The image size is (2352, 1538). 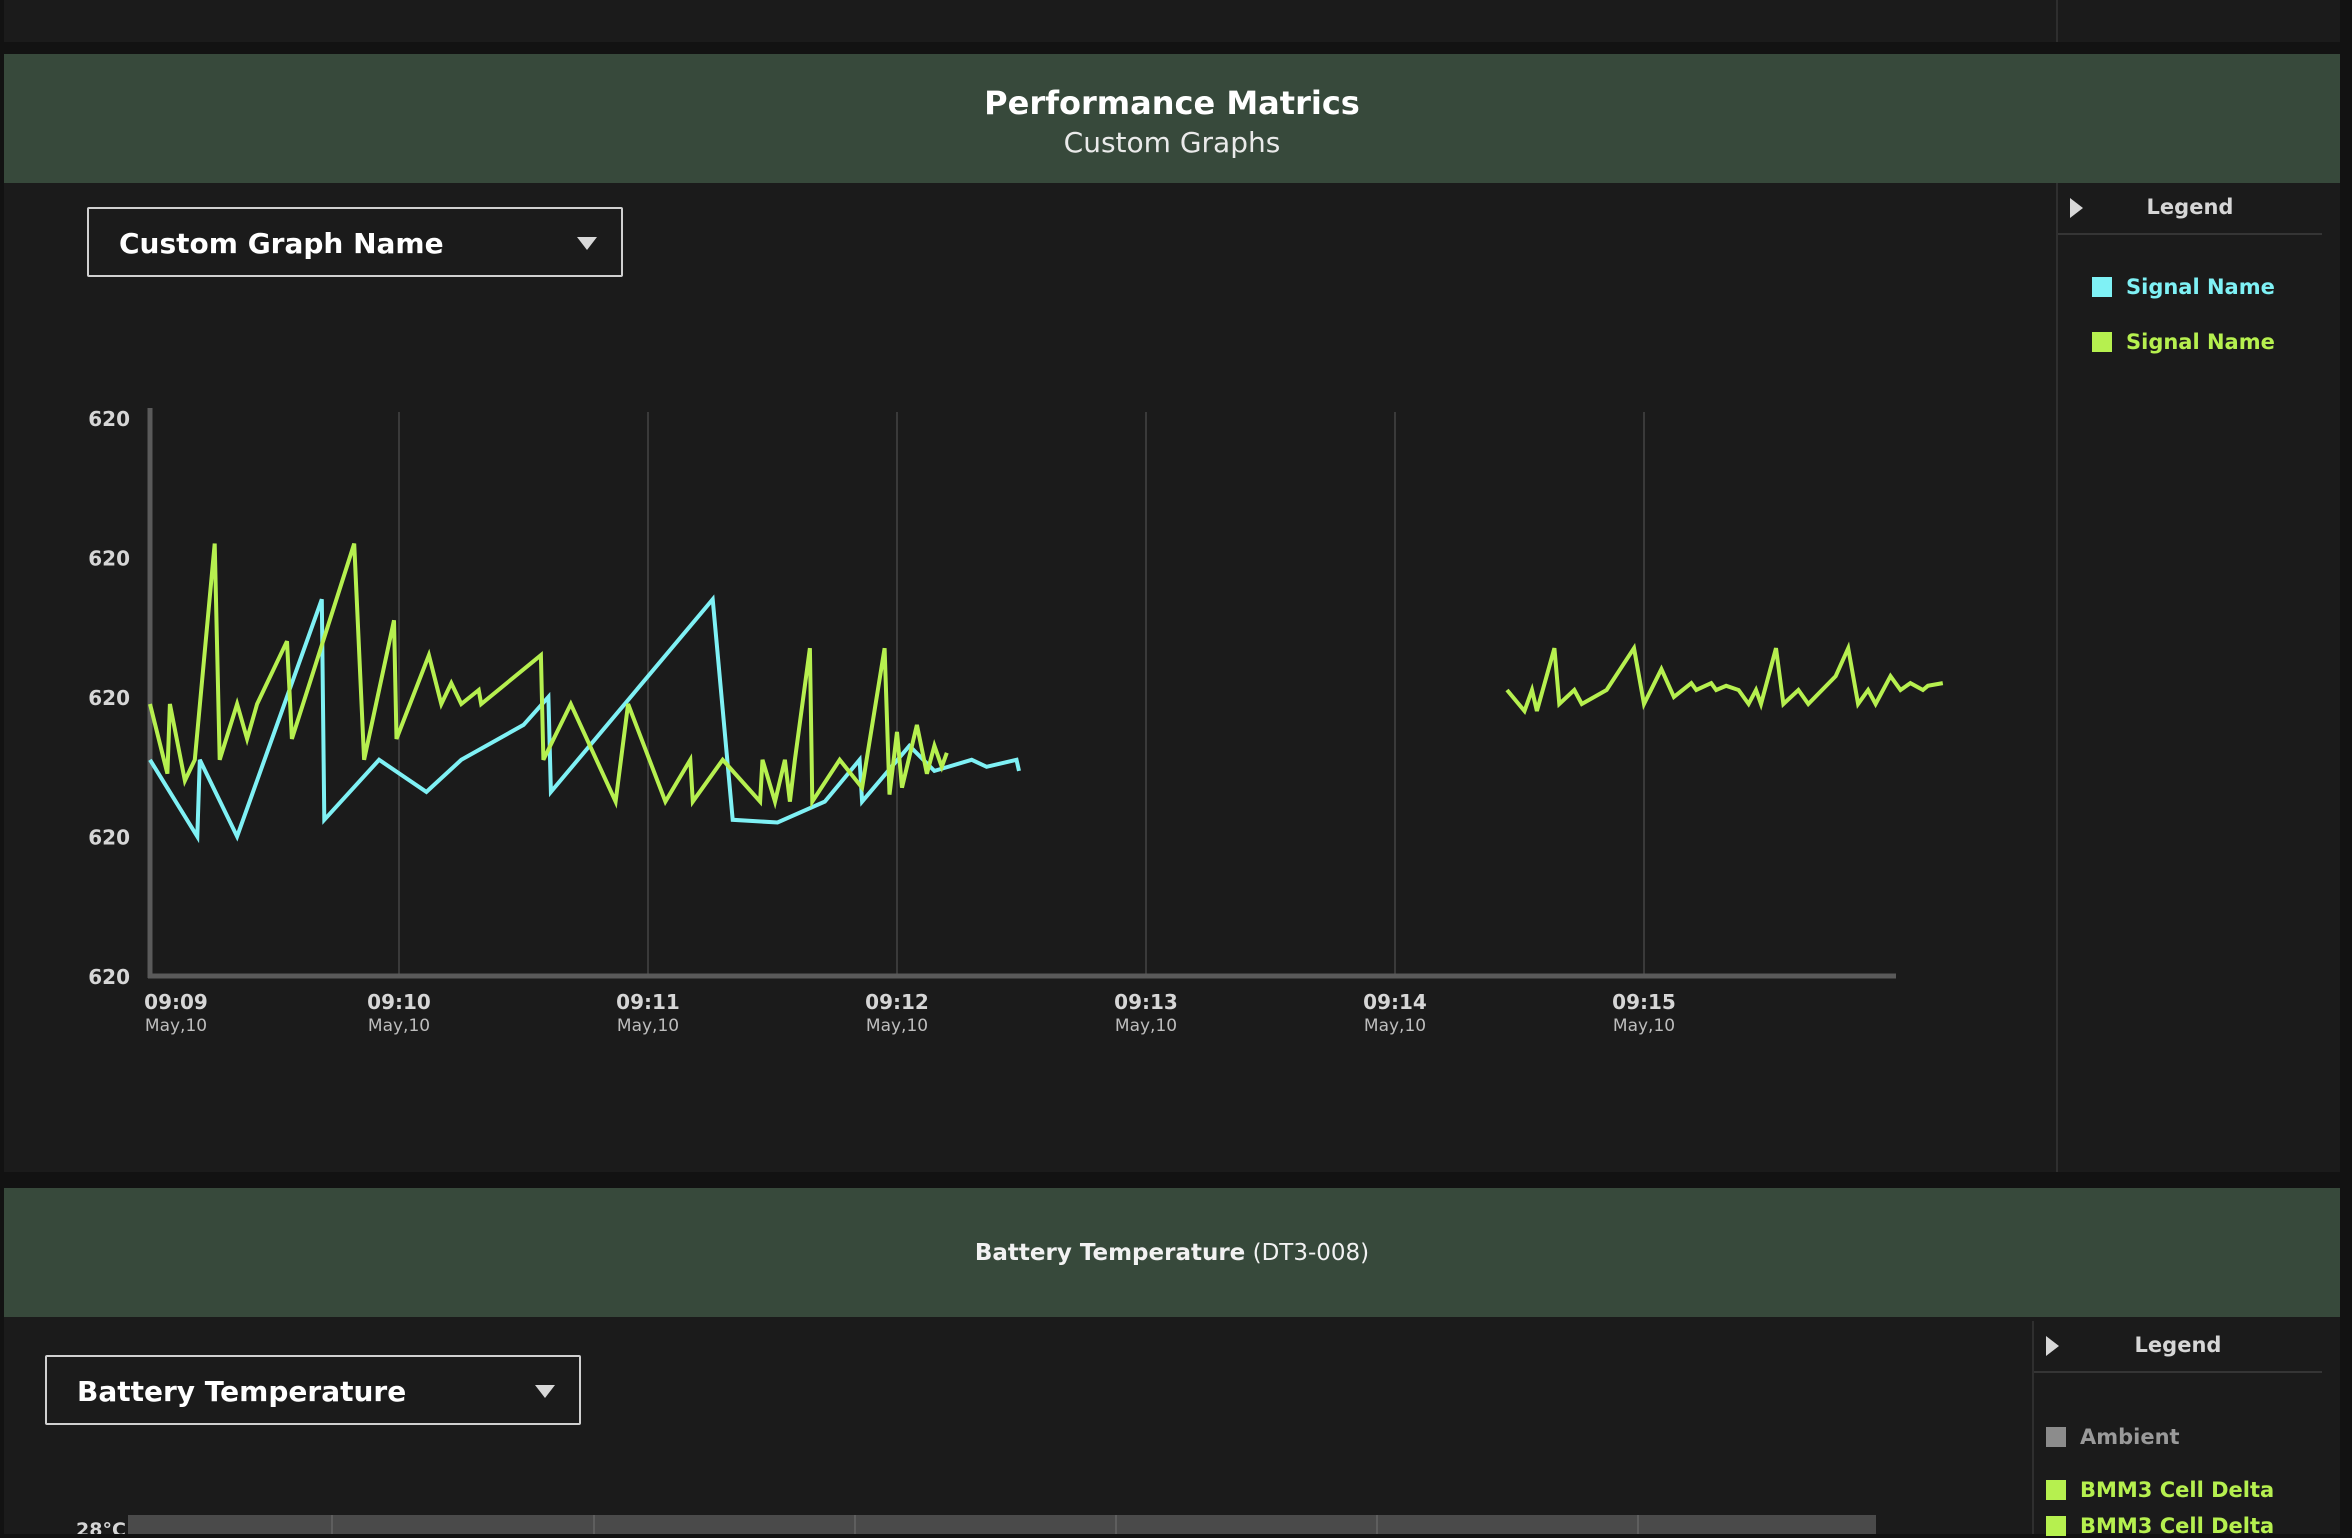 I want to click on previous-panel-strip, so click(x=1172, y=21).